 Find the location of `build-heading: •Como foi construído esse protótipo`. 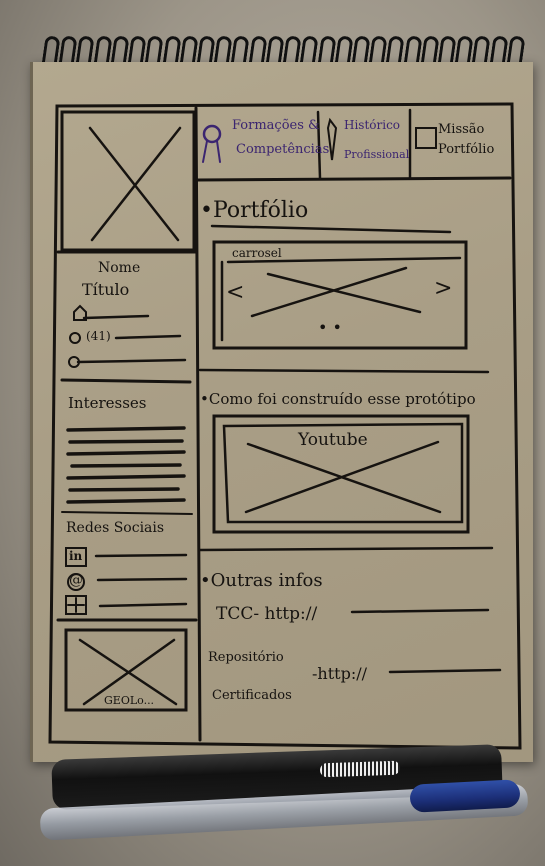

build-heading: •Como foi construído esse protótipo is located at coordinates (338, 399).